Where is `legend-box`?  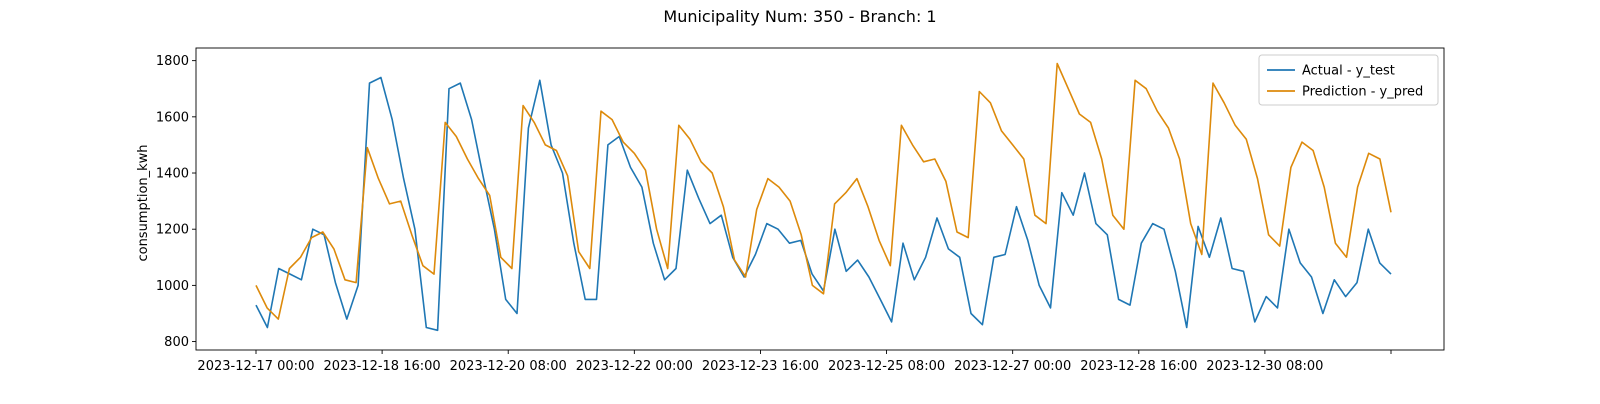
legend-box is located at coordinates (1348, 80).